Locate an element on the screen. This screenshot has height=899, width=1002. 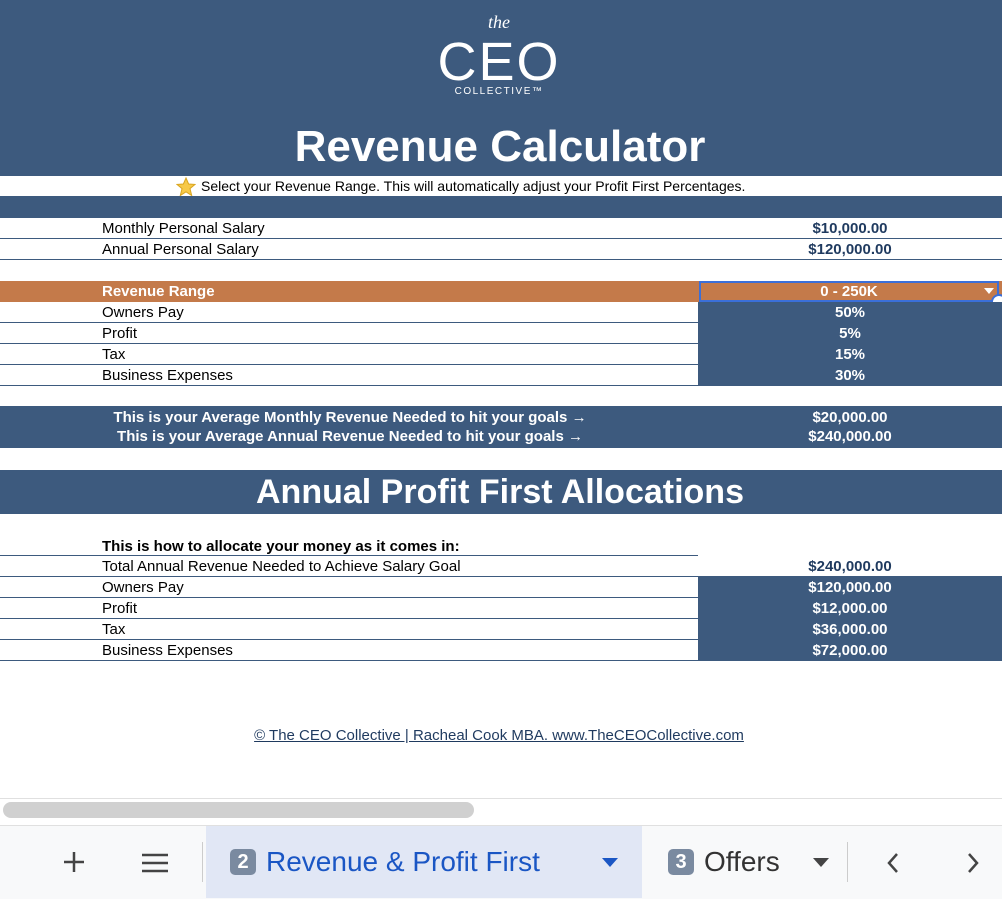
value-cell: $240,000.00 is located at coordinates (850, 566).